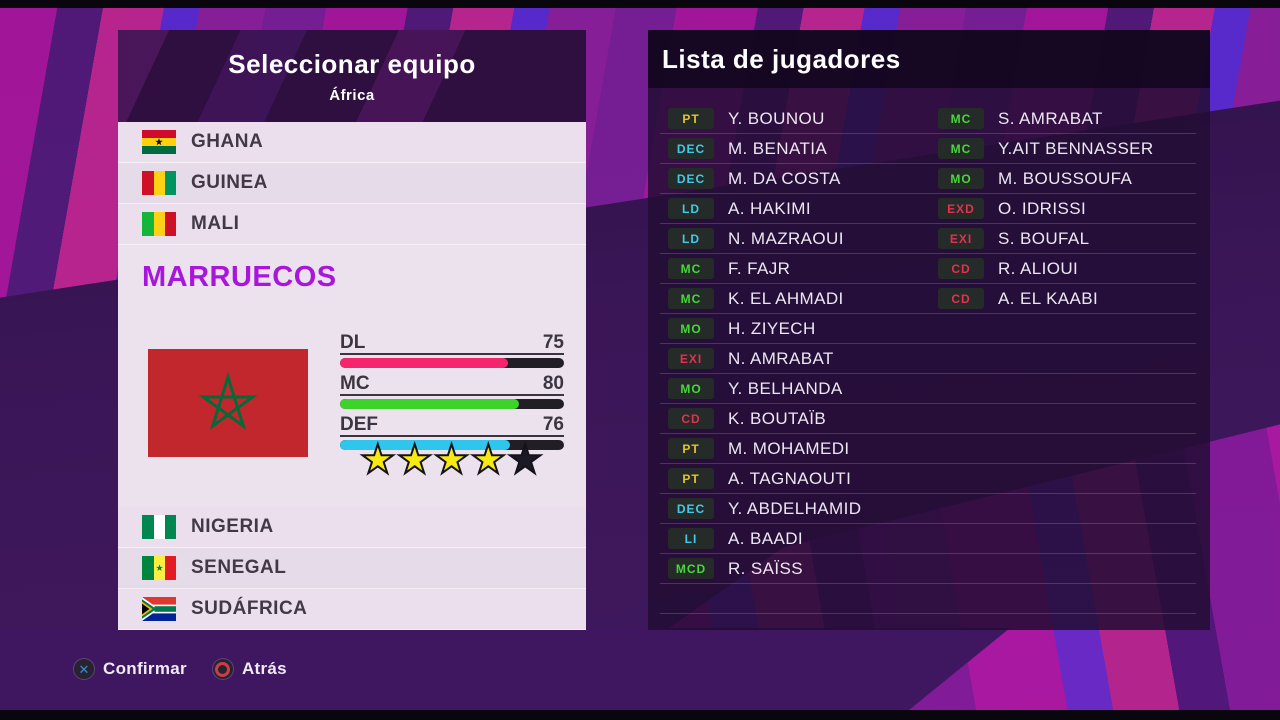  What do you see at coordinates (961, 208) in the screenshot?
I see `position-badge: EXD` at bounding box center [961, 208].